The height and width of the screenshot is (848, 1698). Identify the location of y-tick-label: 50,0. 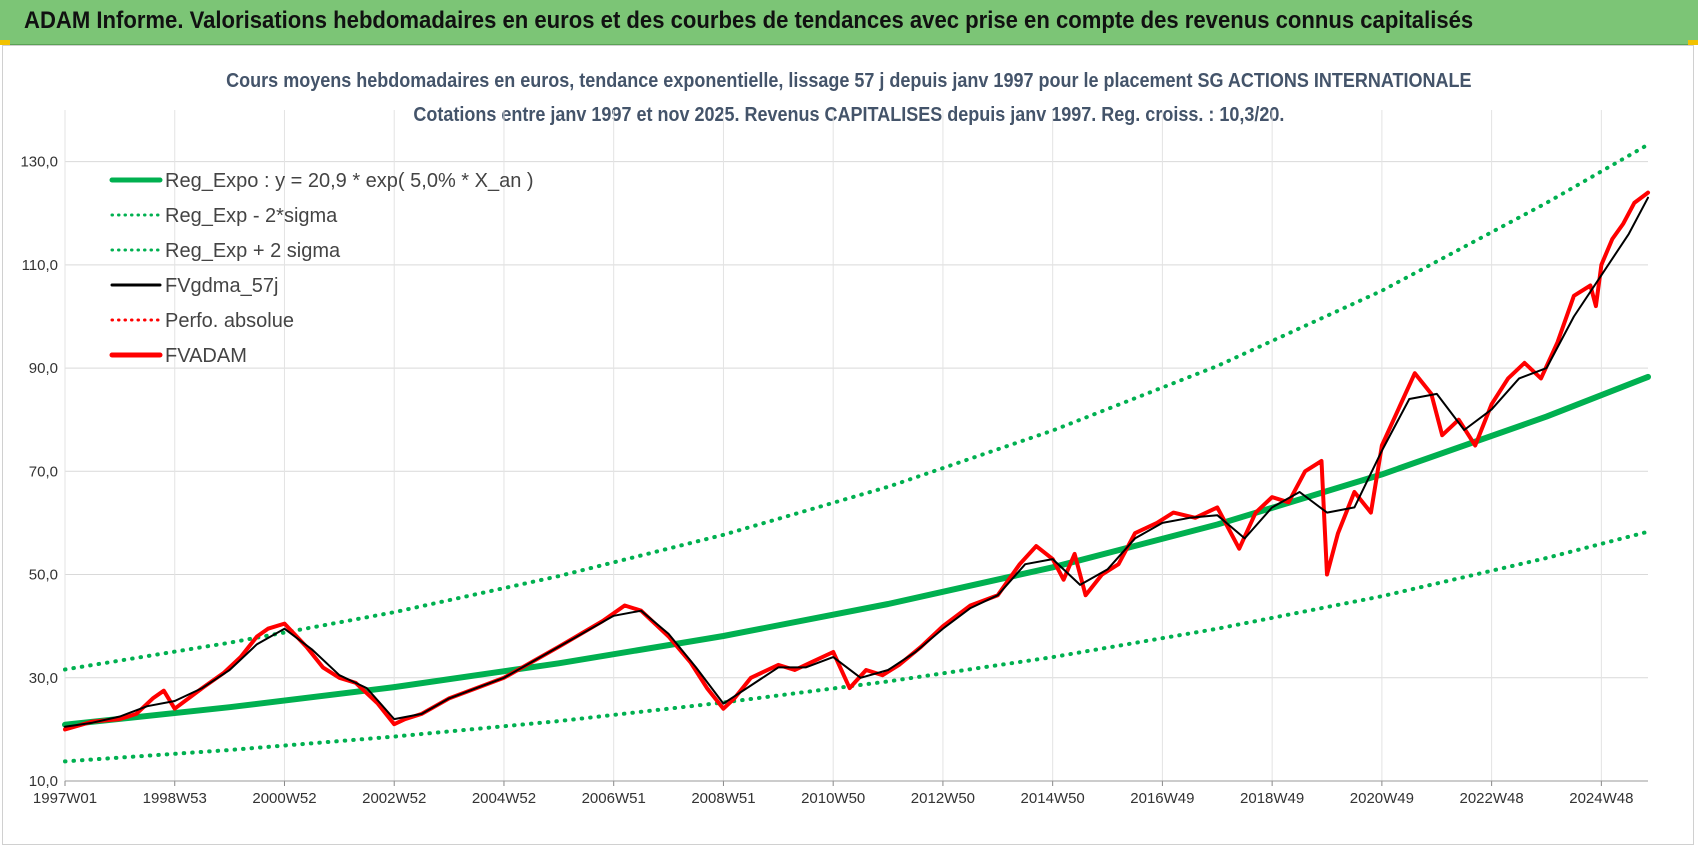
(43, 575).